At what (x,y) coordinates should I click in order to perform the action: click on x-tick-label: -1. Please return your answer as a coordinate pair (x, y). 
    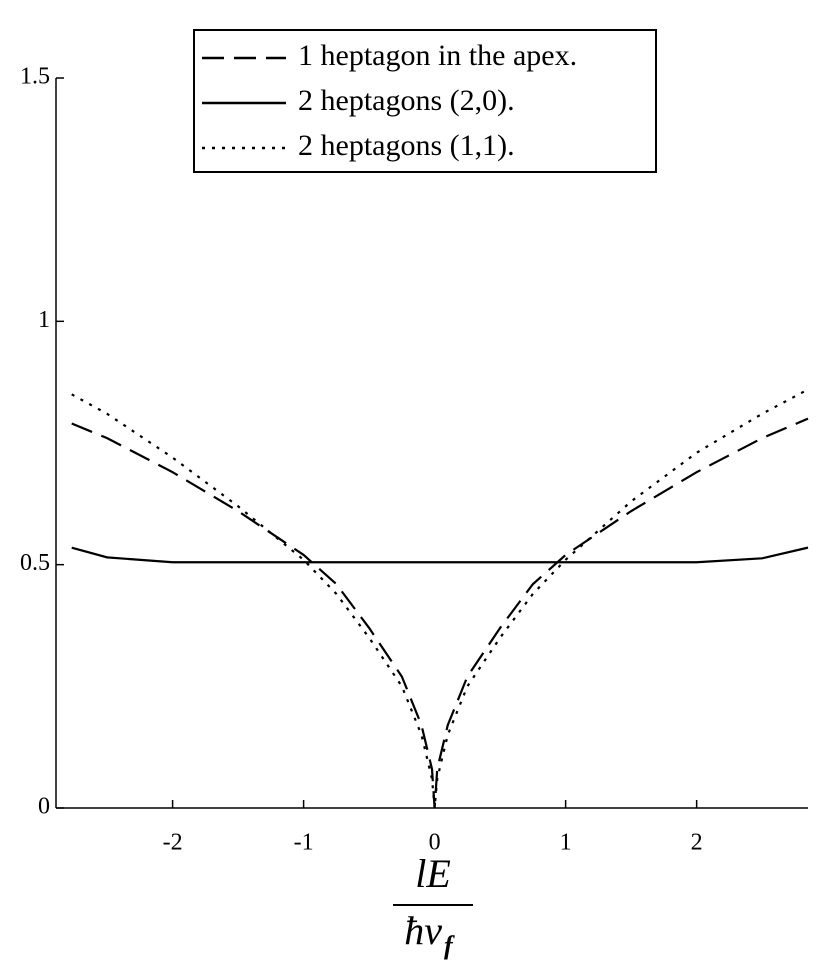
    Looking at the image, I should click on (304, 843).